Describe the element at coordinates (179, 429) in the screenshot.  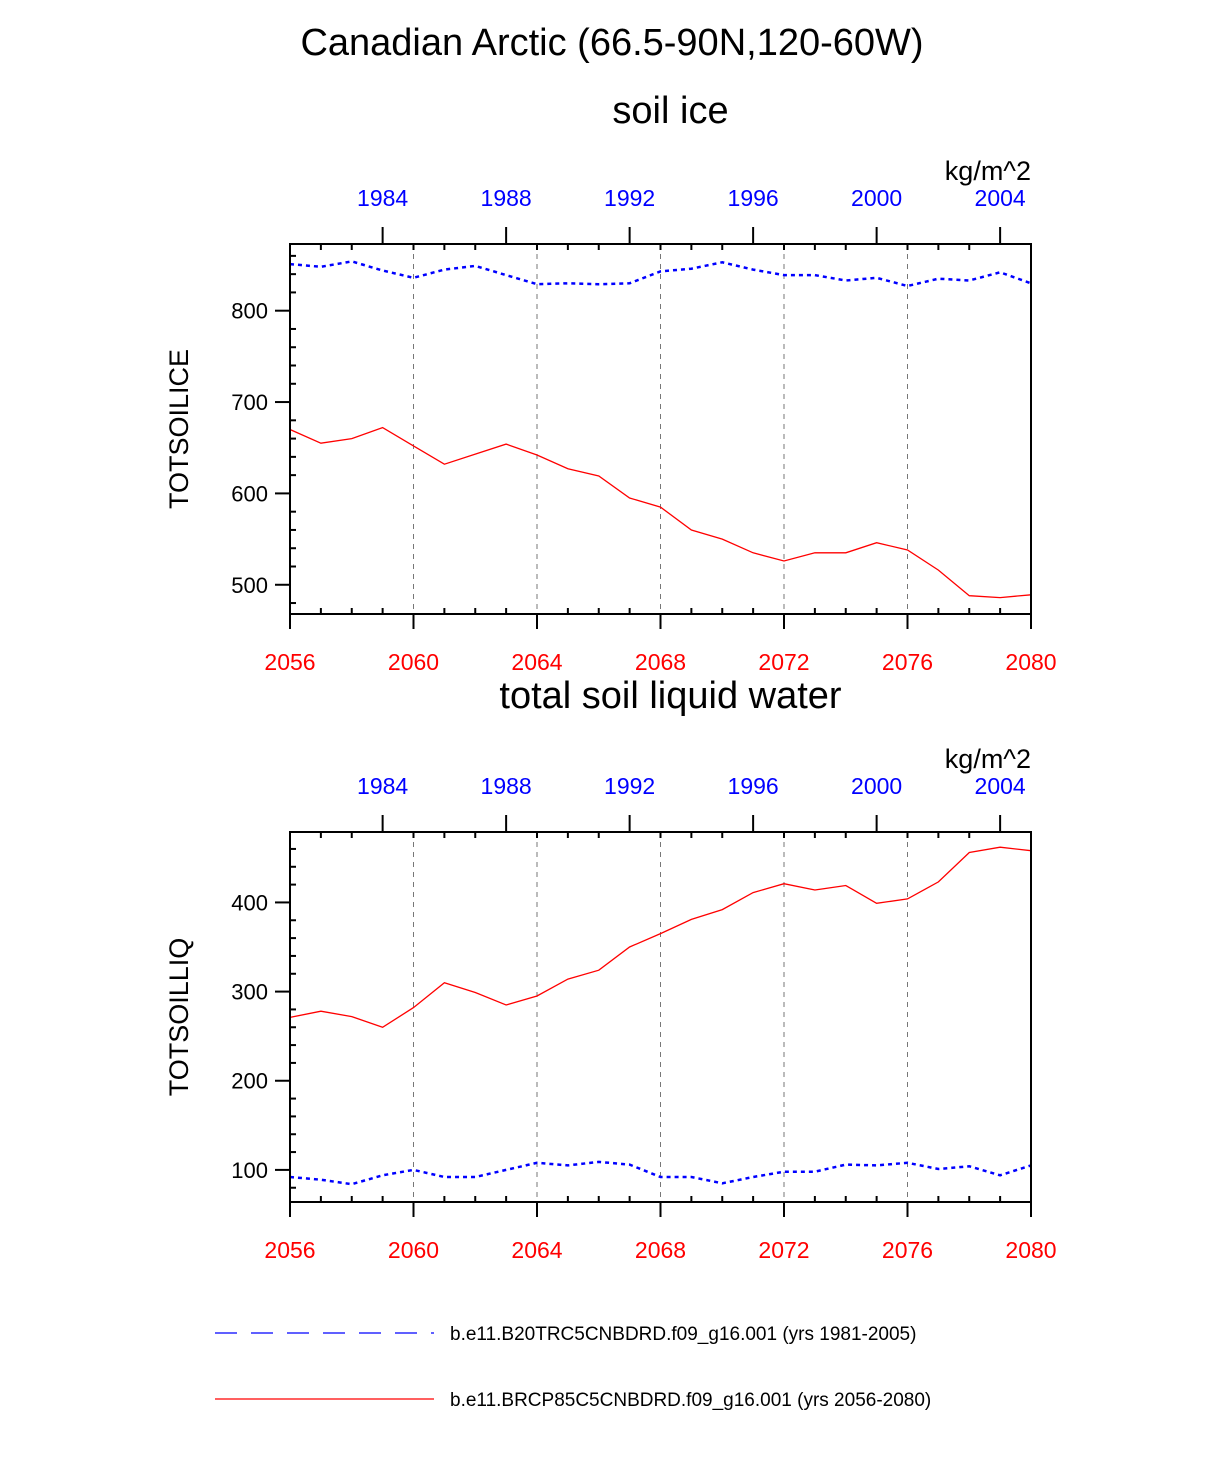
I see `y-axis-label: TOTSOILICE` at that location.